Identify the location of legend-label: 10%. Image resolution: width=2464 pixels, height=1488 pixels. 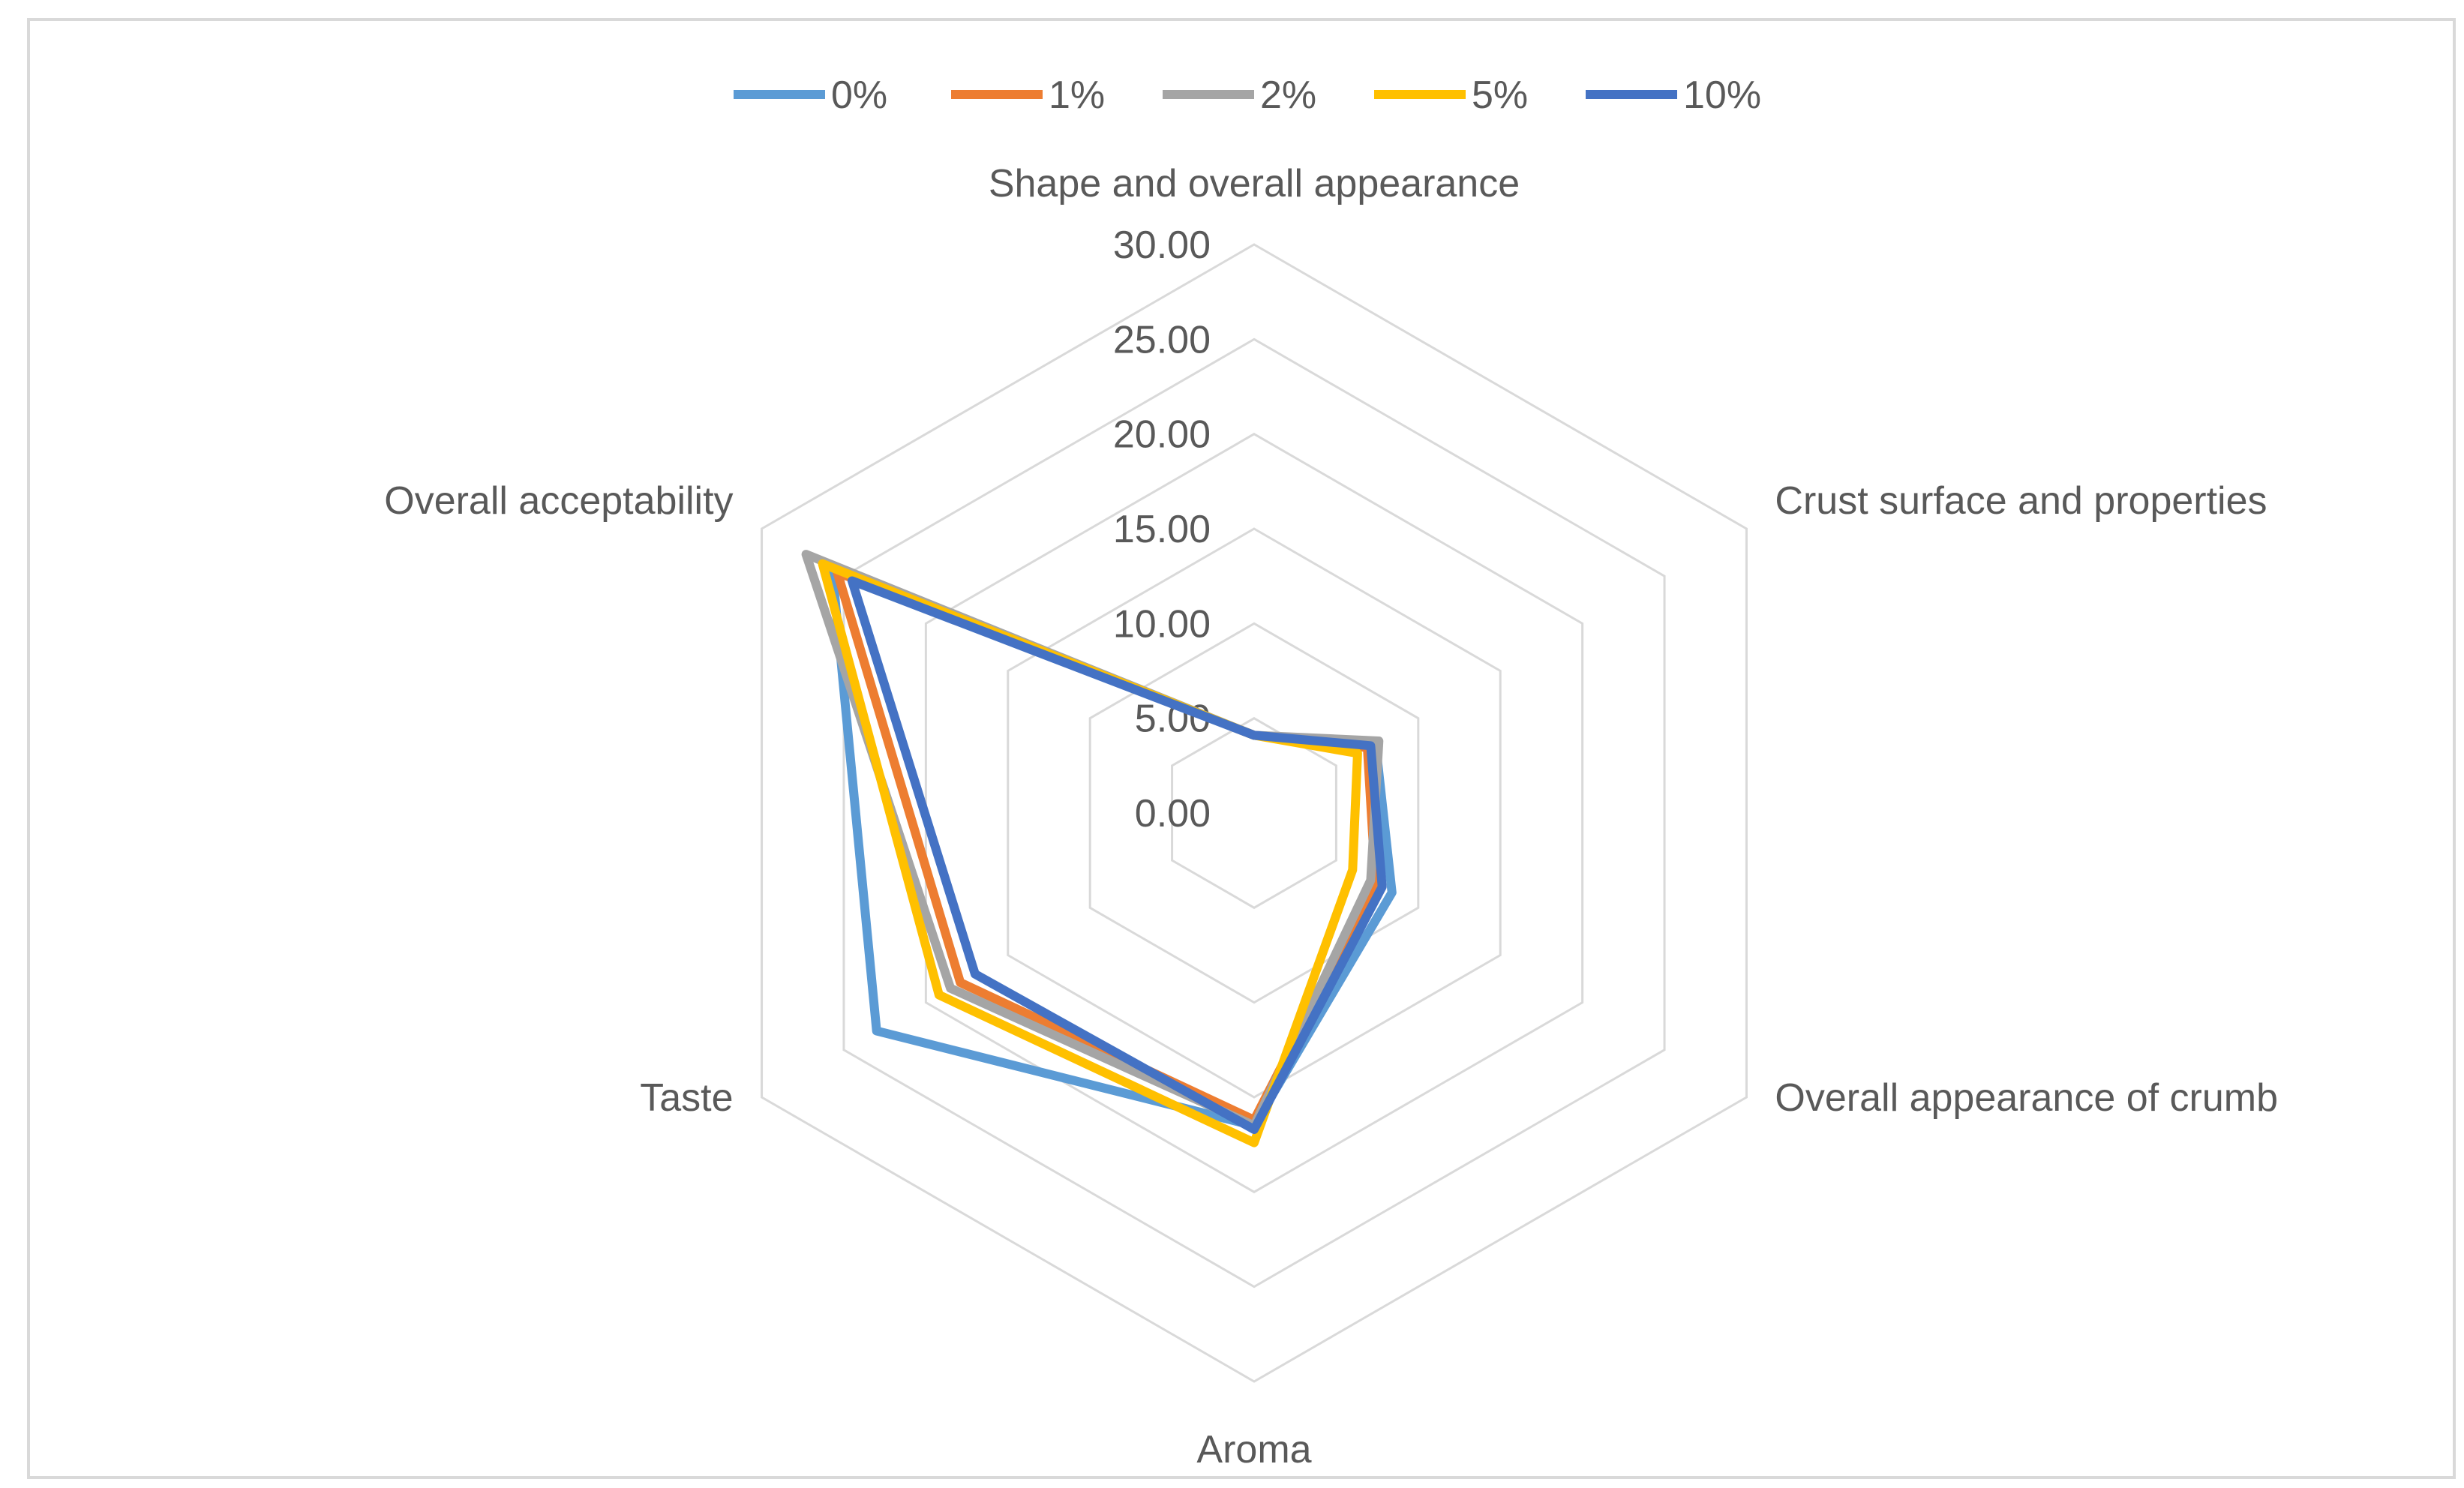
(1722, 95).